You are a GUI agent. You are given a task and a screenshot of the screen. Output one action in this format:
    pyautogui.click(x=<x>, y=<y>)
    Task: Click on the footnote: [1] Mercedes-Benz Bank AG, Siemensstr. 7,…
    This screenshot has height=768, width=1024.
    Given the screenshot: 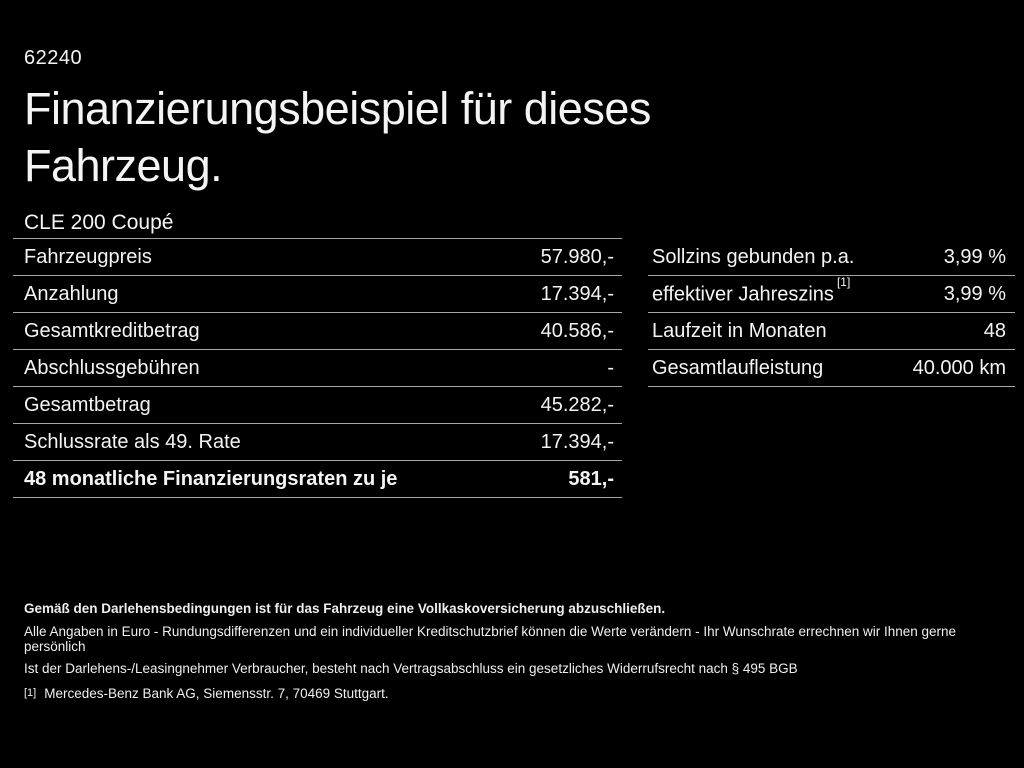 What is the action you would take?
    pyautogui.click(x=512, y=694)
    